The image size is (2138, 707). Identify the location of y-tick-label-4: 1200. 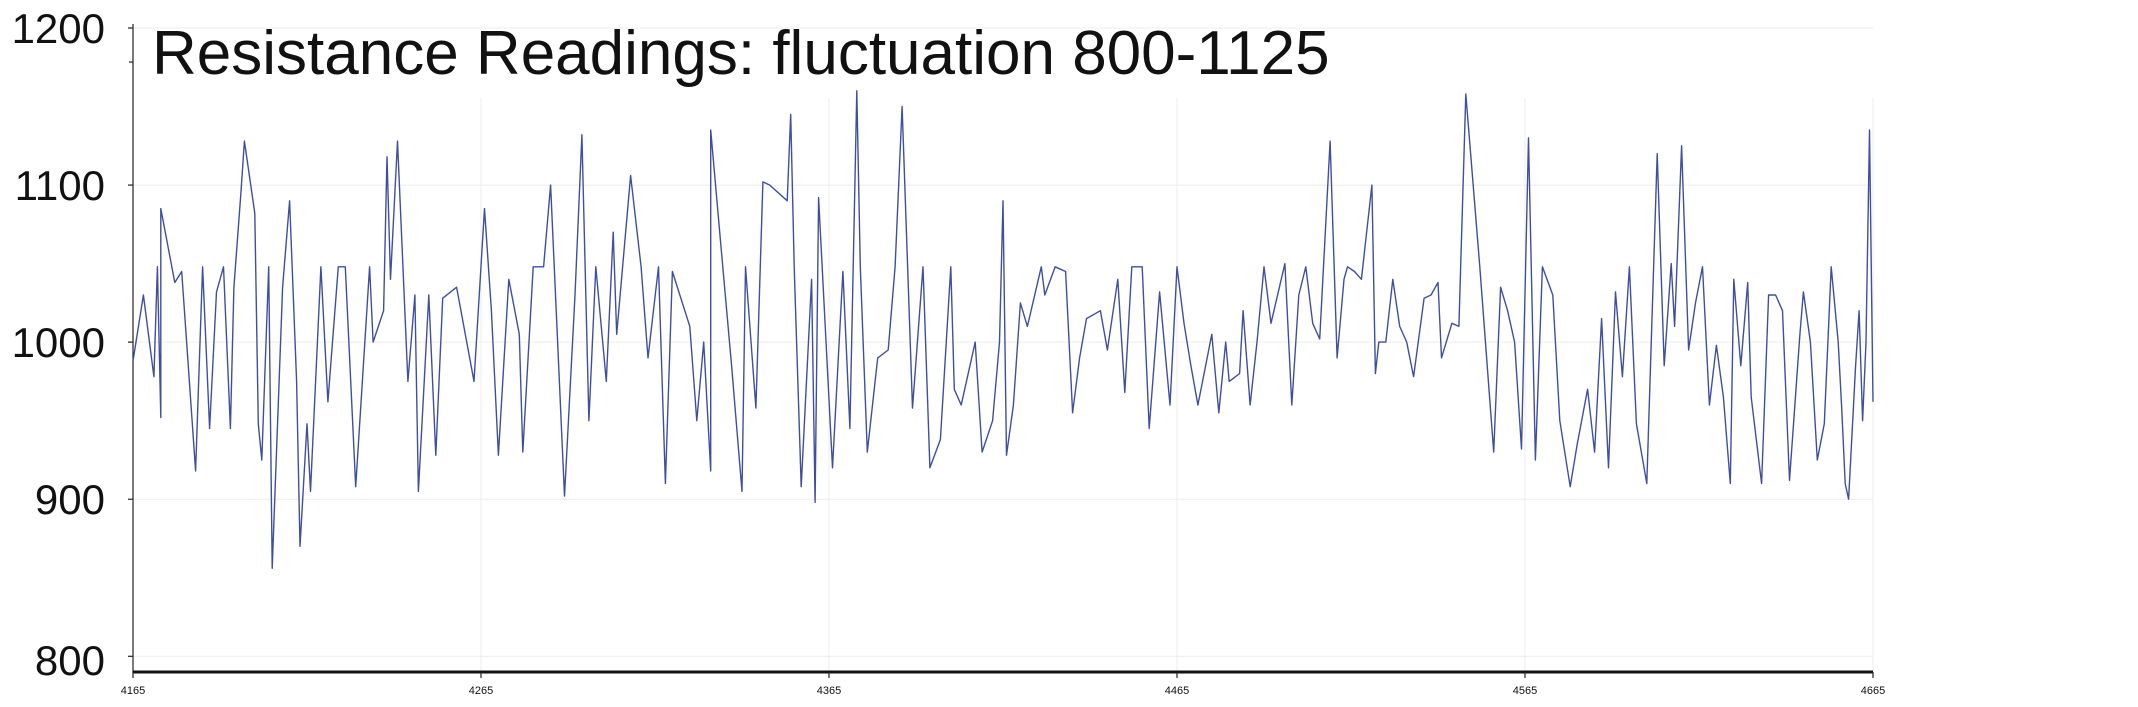
(58, 28).